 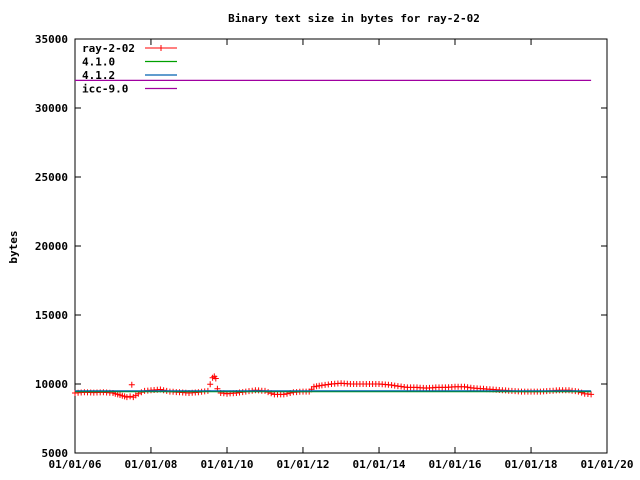 What do you see at coordinates (51, 177) in the screenshot?
I see `y-tick-label: 25000` at bounding box center [51, 177].